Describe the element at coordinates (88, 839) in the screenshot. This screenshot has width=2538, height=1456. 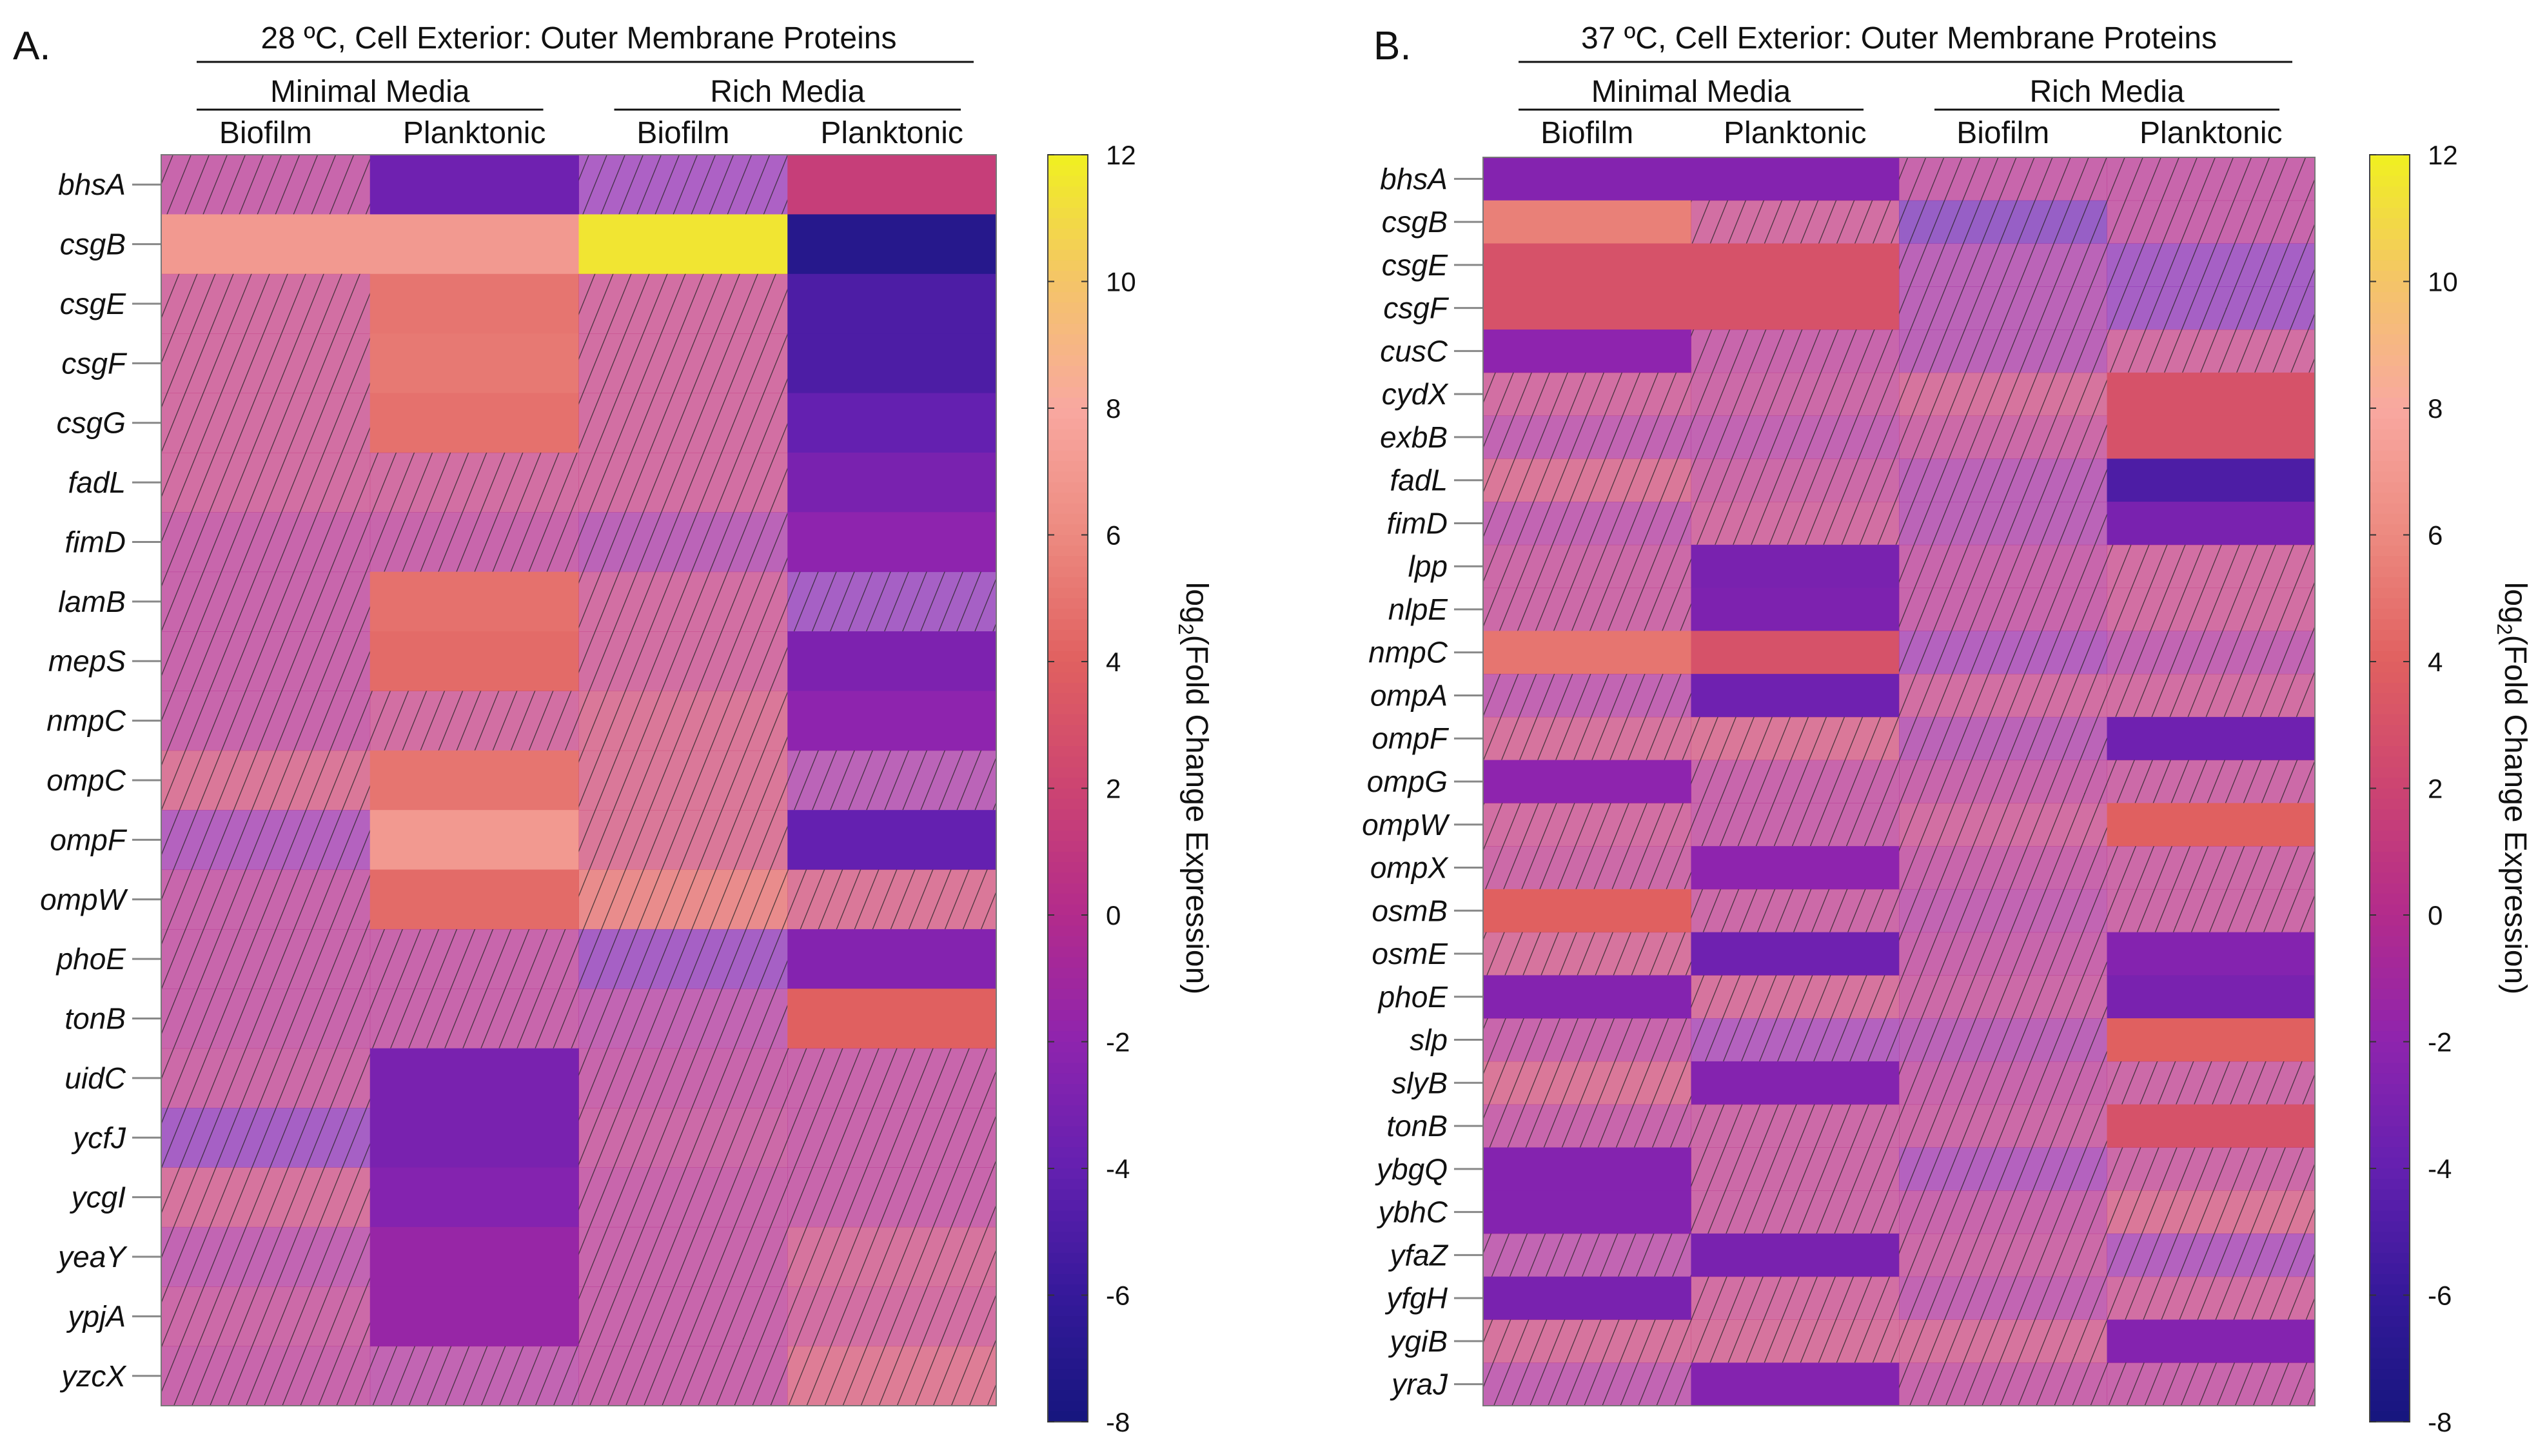
I see `row-label: ompF` at that location.